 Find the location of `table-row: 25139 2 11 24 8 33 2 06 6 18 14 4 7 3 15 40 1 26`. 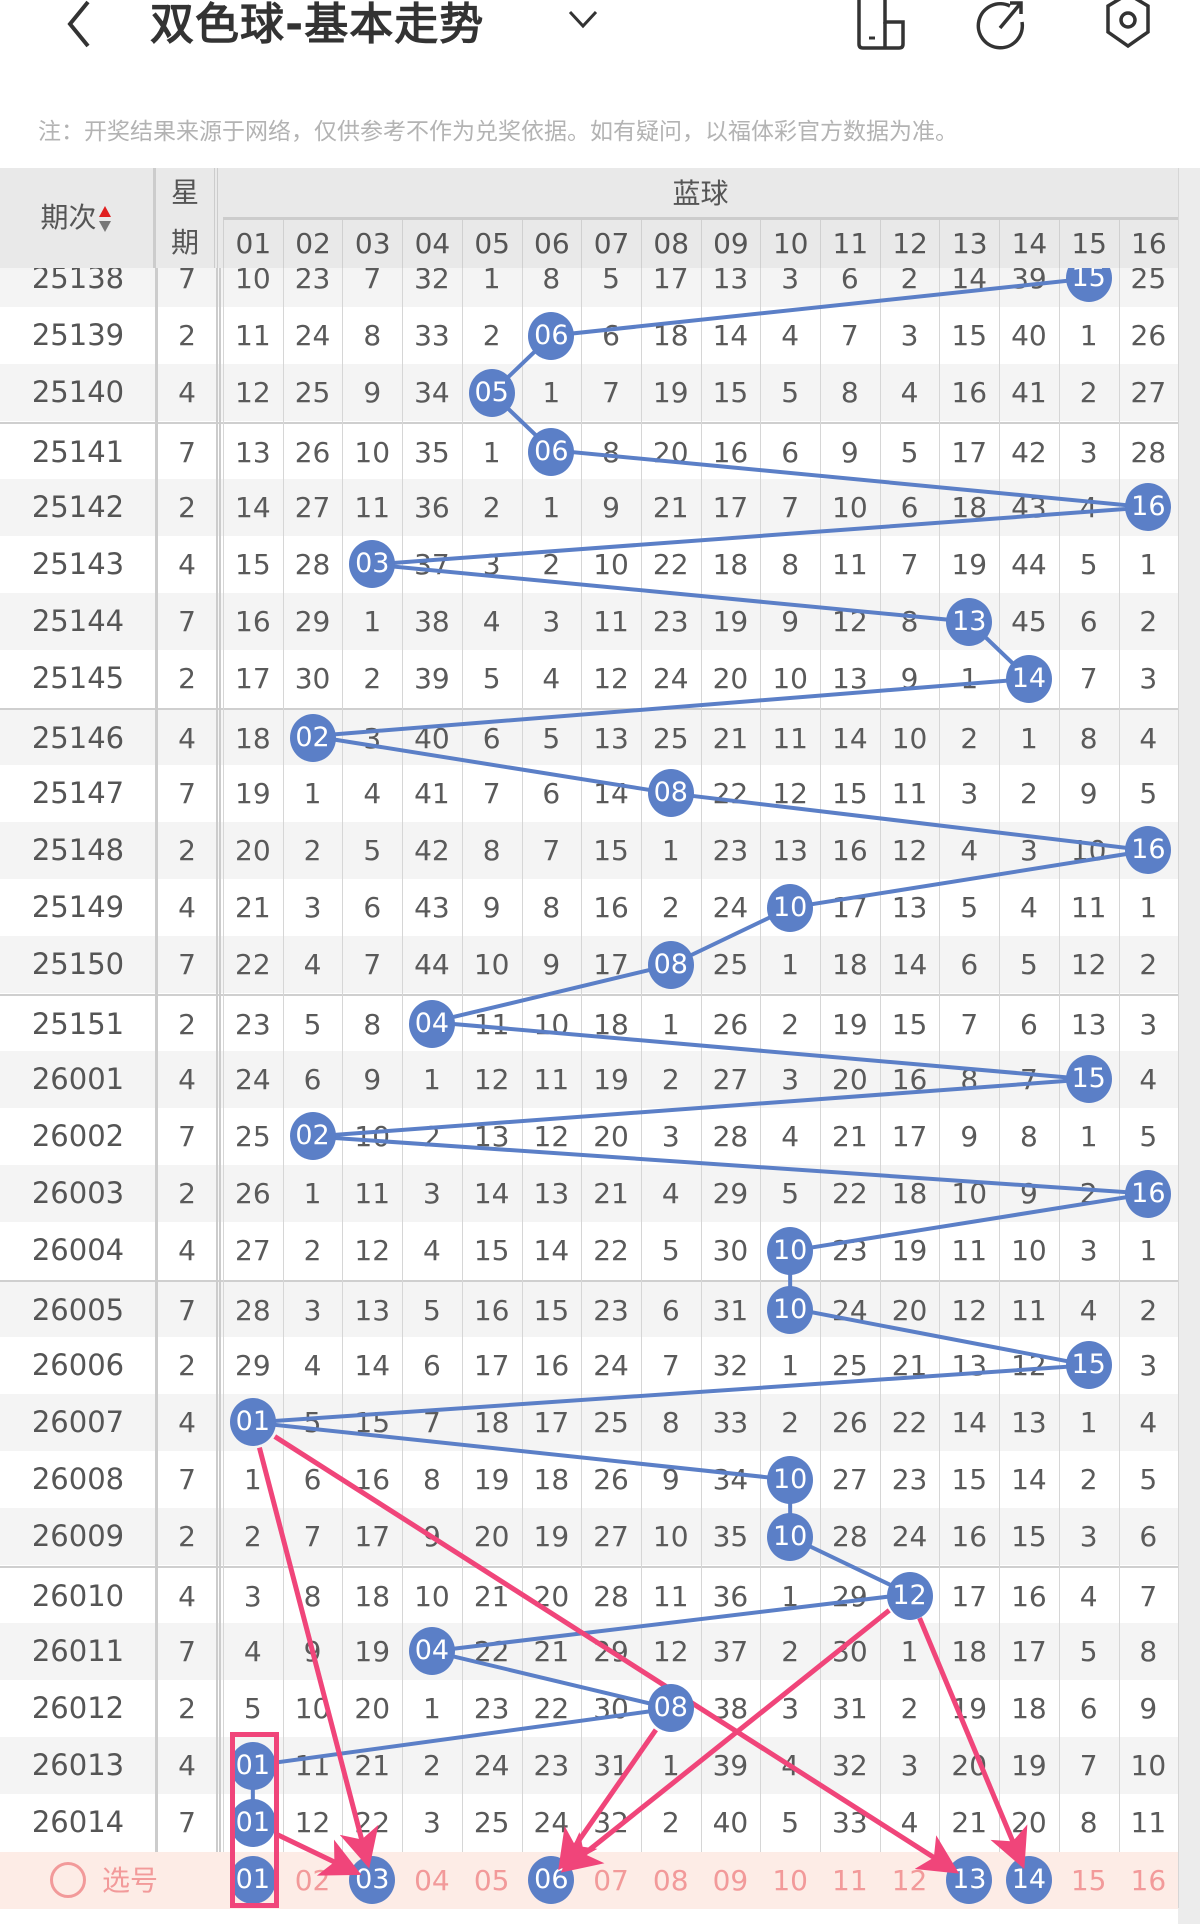

table-row: 25139 2 11 24 8 33 2 06 6 18 14 4 7 3 15 40 1 26 is located at coordinates (589, 336).